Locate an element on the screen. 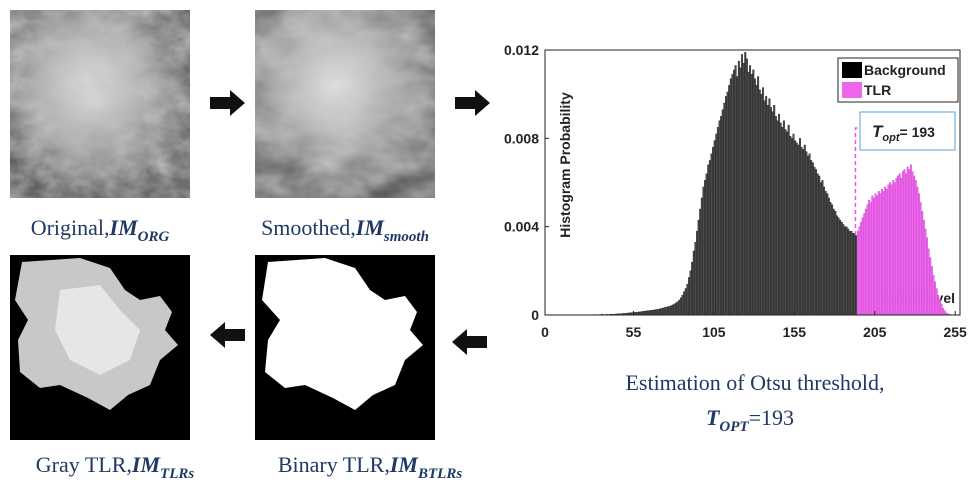  annotation: Topt= 193 is located at coordinates (903, 133).